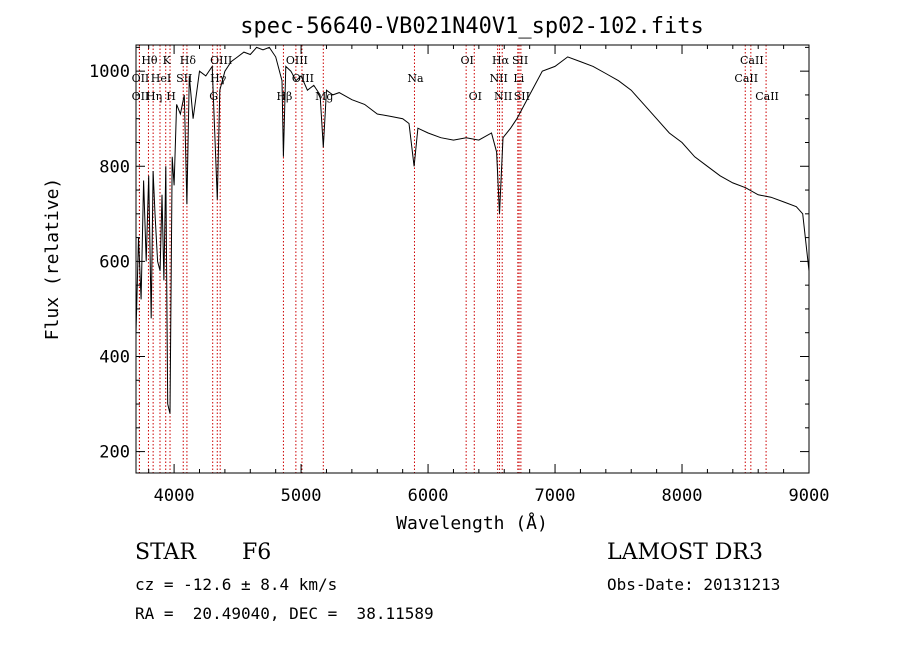 This screenshot has width=900, height=649. Describe the element at coordinates (501, 60) in the screenshot. I see `marker-label: Hα` at that location.